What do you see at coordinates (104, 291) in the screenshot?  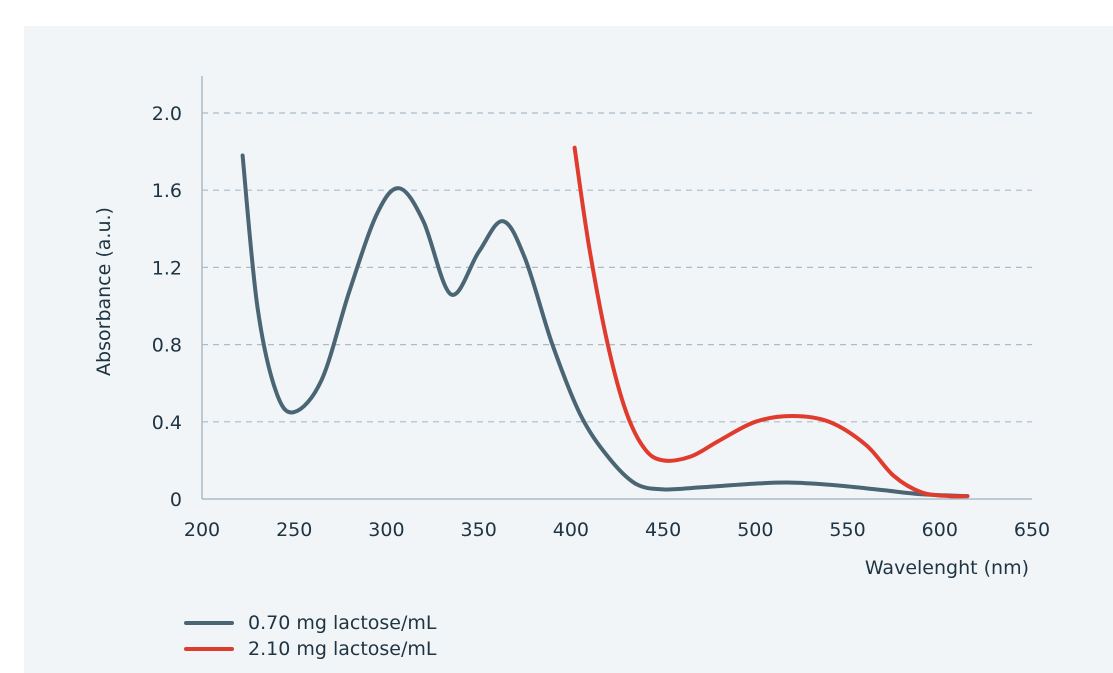 I see `y-axis-title: Absorbance (a.u.)` at bounding box center [104, 291].